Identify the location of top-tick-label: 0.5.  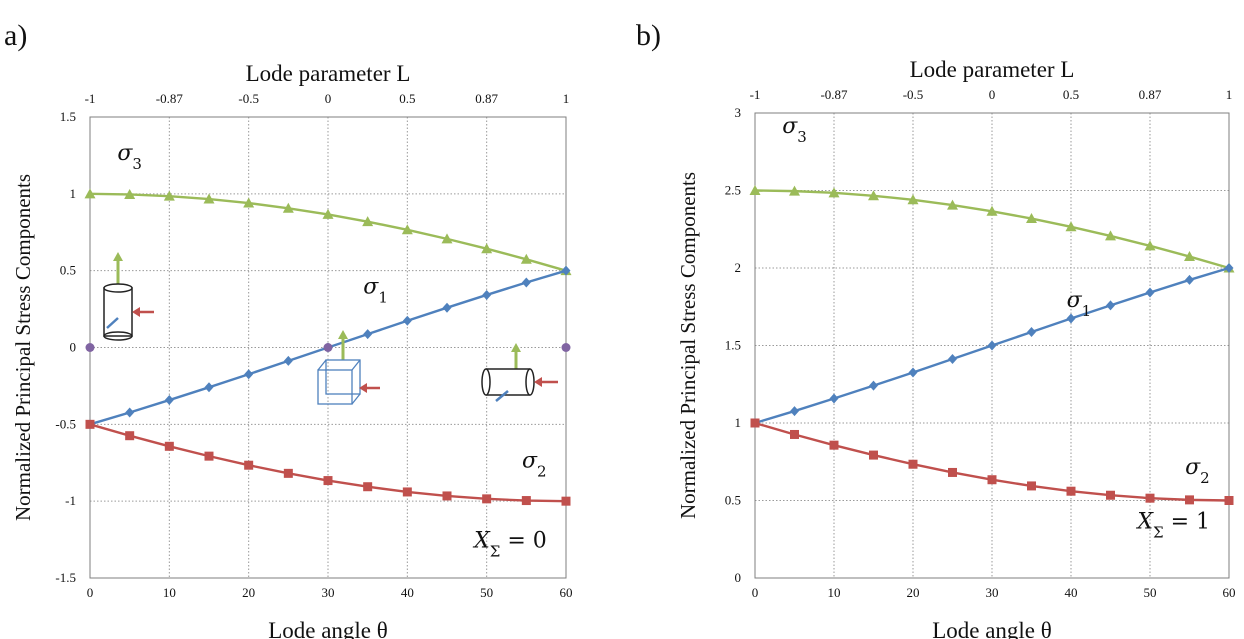
(407, 98).